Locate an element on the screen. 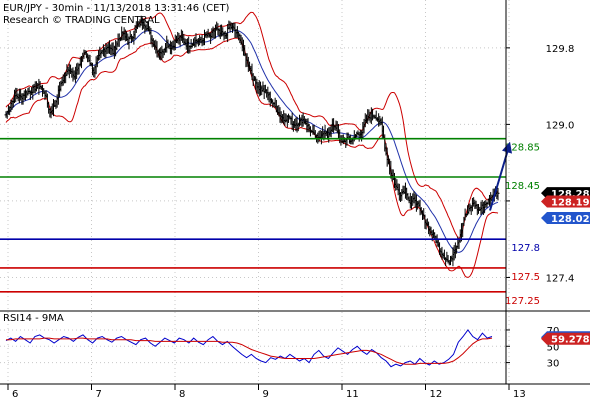  price-bar is located at coordinates (498, 194).